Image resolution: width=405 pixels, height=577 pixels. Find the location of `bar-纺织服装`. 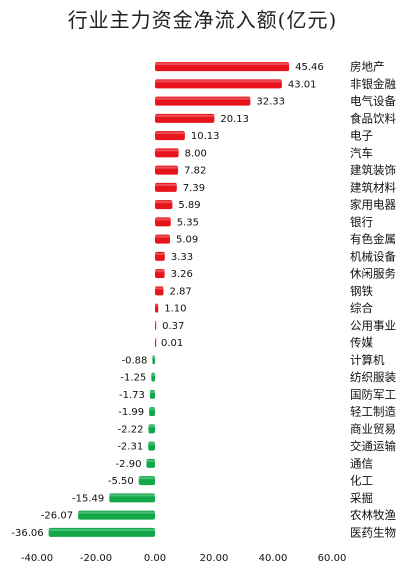

bar-纺织服装 is located at coordinates (153, 377).